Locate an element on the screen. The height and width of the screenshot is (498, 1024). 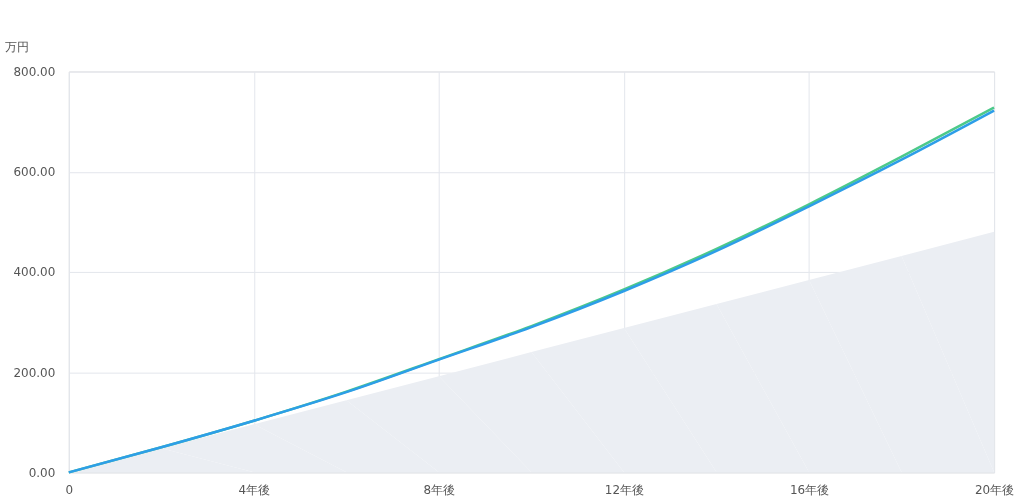
y-tick-label: 600.00 is located at coordinates (34, 172).